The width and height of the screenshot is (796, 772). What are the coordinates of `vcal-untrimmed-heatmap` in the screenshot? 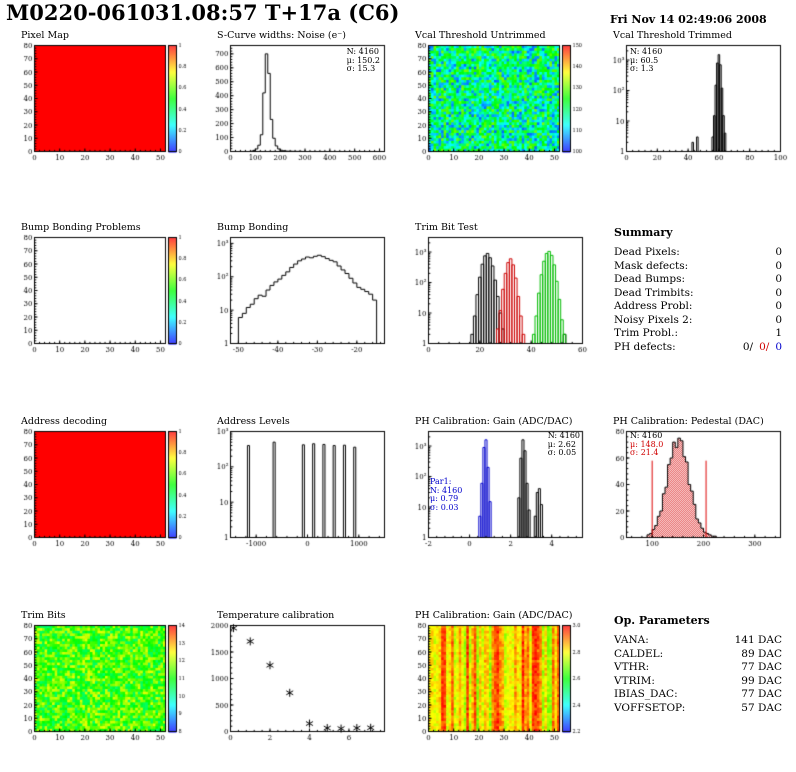 It's located at (497, 104).